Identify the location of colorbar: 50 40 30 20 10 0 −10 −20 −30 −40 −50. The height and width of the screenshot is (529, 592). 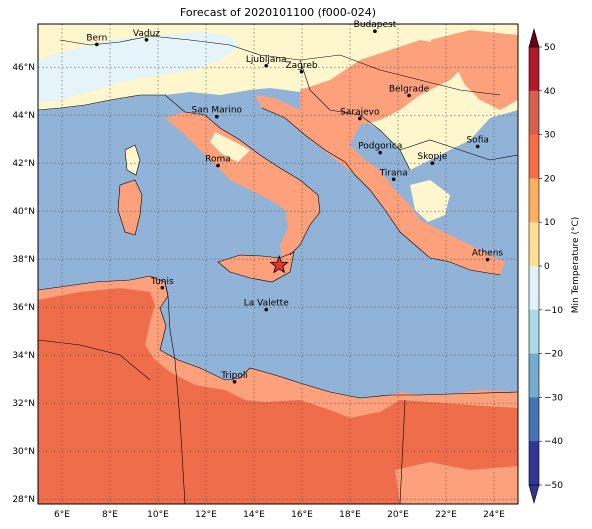
(545, 266).